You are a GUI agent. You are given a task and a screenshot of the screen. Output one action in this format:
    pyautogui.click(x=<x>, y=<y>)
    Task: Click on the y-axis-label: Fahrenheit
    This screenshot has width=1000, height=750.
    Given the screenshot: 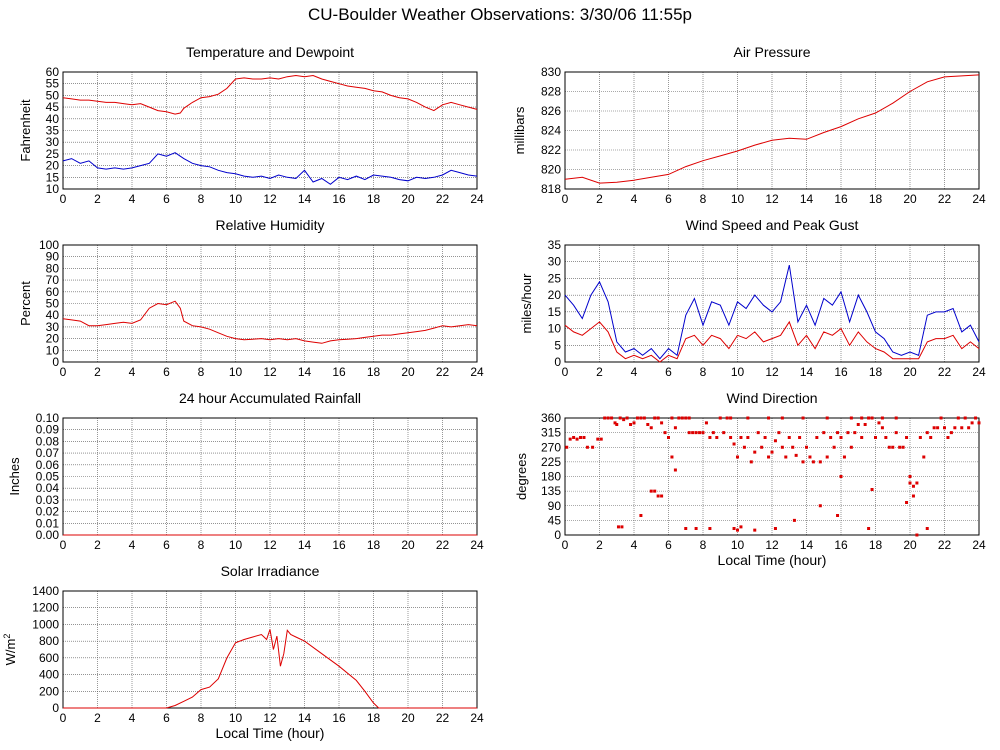 What is the action you would take?
    pyautogui.click(x=25, y=130)
    